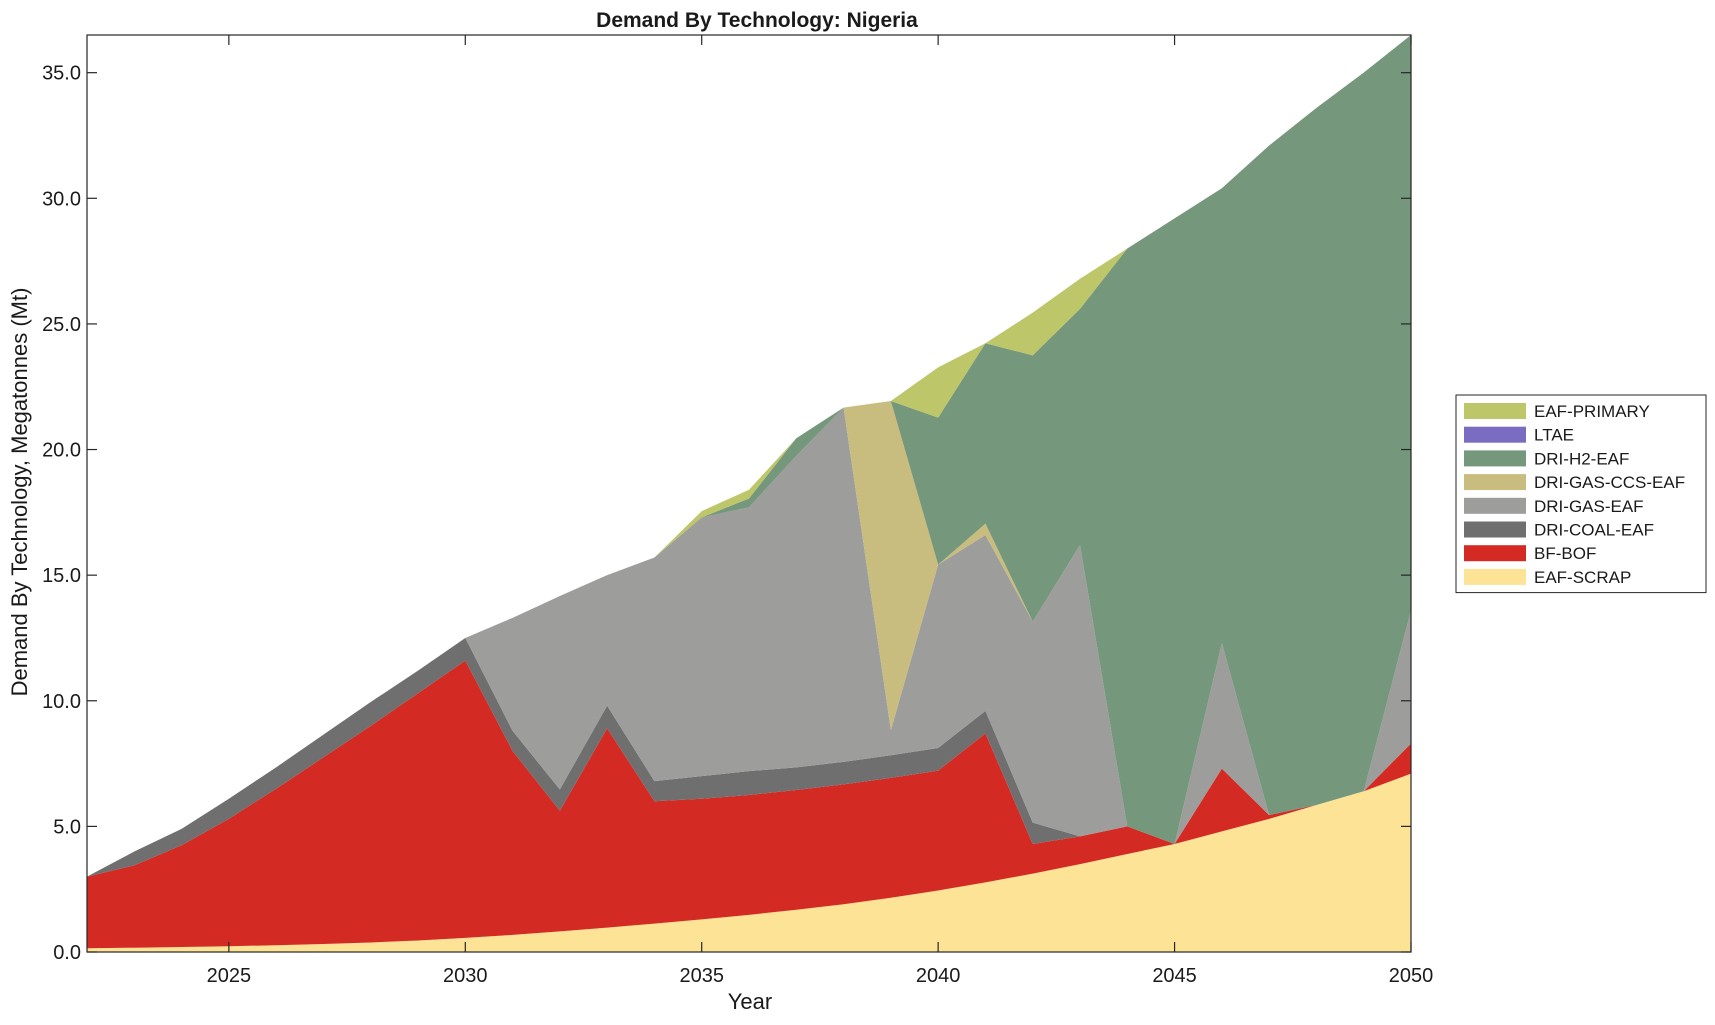 The width and height of the screenshot is (1715, 1025). Describe the element at coordinates (750, 1001) in the screenshot. I see `x-axis-label: Year` at that location.